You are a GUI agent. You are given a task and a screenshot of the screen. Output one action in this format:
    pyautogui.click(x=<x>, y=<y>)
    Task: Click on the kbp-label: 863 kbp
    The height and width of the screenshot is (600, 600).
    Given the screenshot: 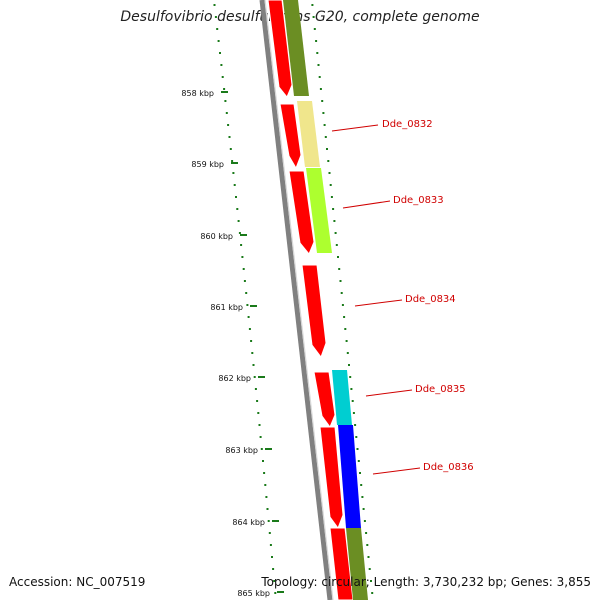 What is the action you would take?
    pyautogui.click(x=241, y=450)
    